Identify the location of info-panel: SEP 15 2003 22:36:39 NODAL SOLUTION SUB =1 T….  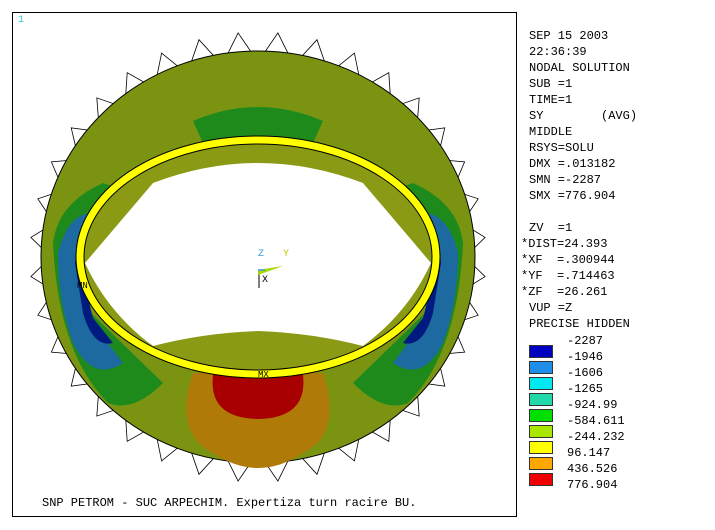
(579, 180).